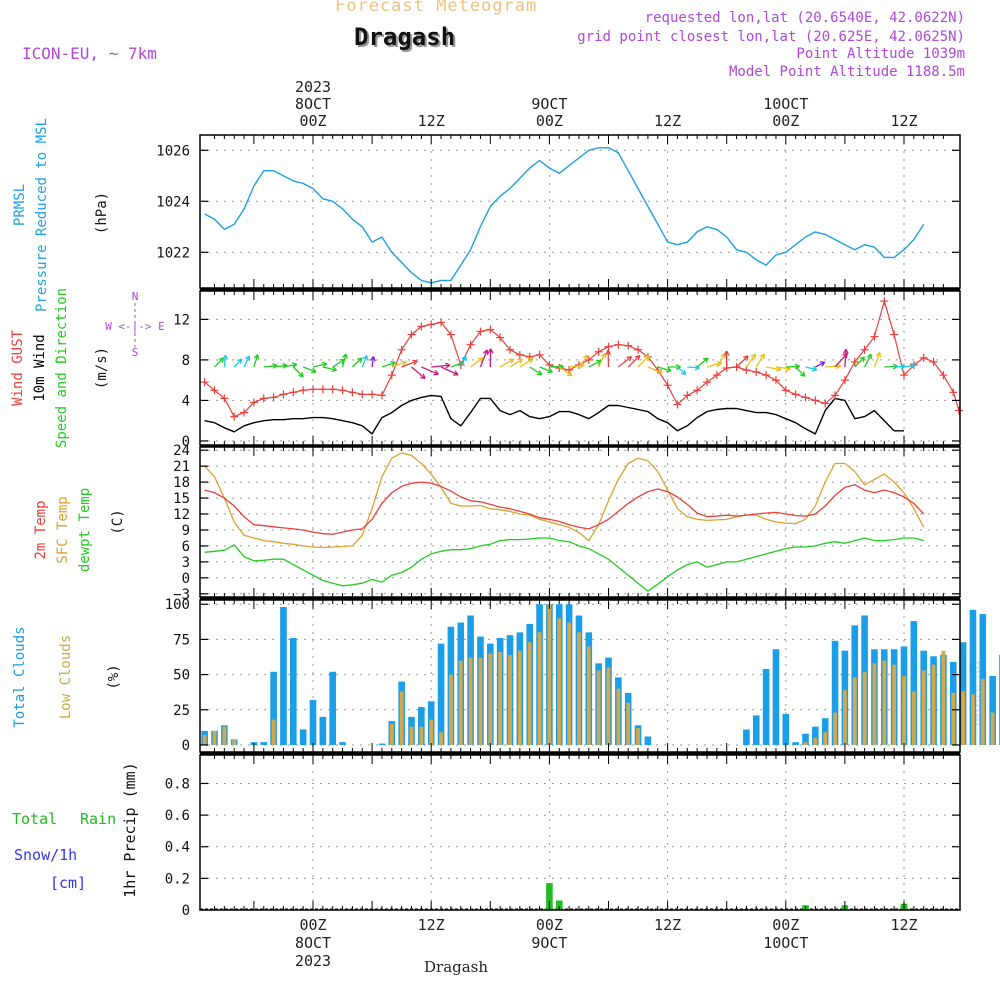  What do you see at coordinates (436, 8) in the screenshot?
I see `meteogram-title: Forecast Meteogram` at bounding box center [436, 8].